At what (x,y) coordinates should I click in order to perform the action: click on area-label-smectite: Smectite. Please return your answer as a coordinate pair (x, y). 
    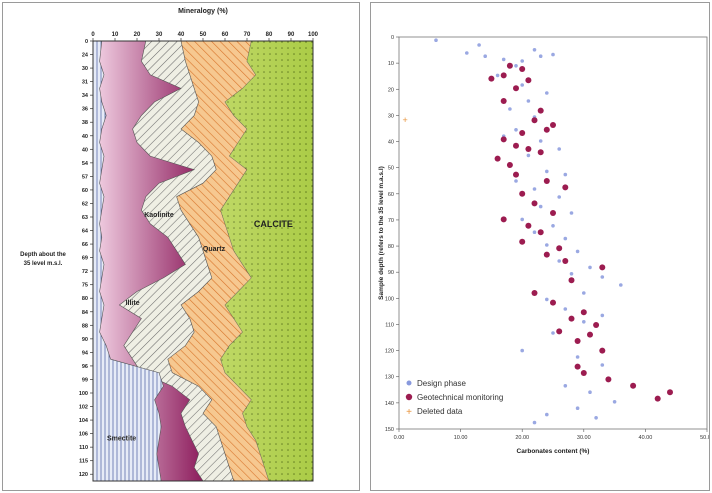
    Looking at the image, I should click on (121, 438).